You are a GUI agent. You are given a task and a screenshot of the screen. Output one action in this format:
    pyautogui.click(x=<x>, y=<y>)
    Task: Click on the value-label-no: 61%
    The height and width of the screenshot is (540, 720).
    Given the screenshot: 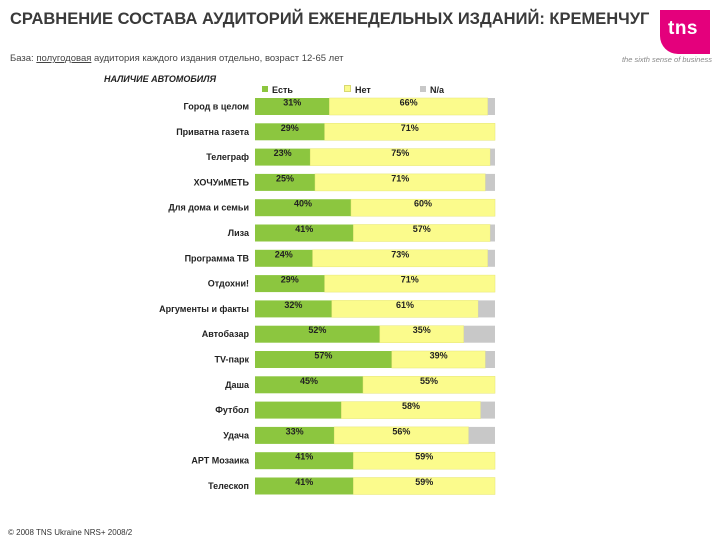 What is the action you would take?
    pyautogui.click(x=405, y=305)
    